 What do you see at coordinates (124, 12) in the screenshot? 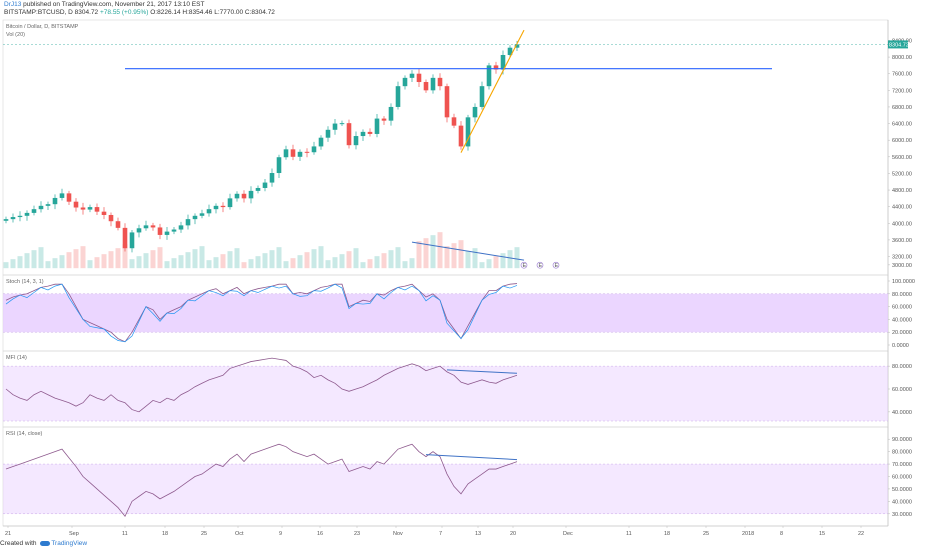
I see `change-value: +78.55 (+0.95%)` at bounding box center [124, 12].